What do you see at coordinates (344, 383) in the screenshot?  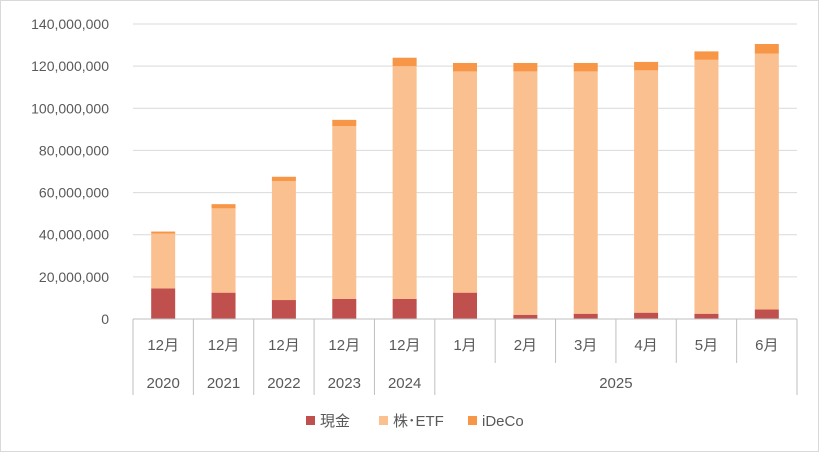 I see `year-group-label: 2023` at bounding box center [344, 383].